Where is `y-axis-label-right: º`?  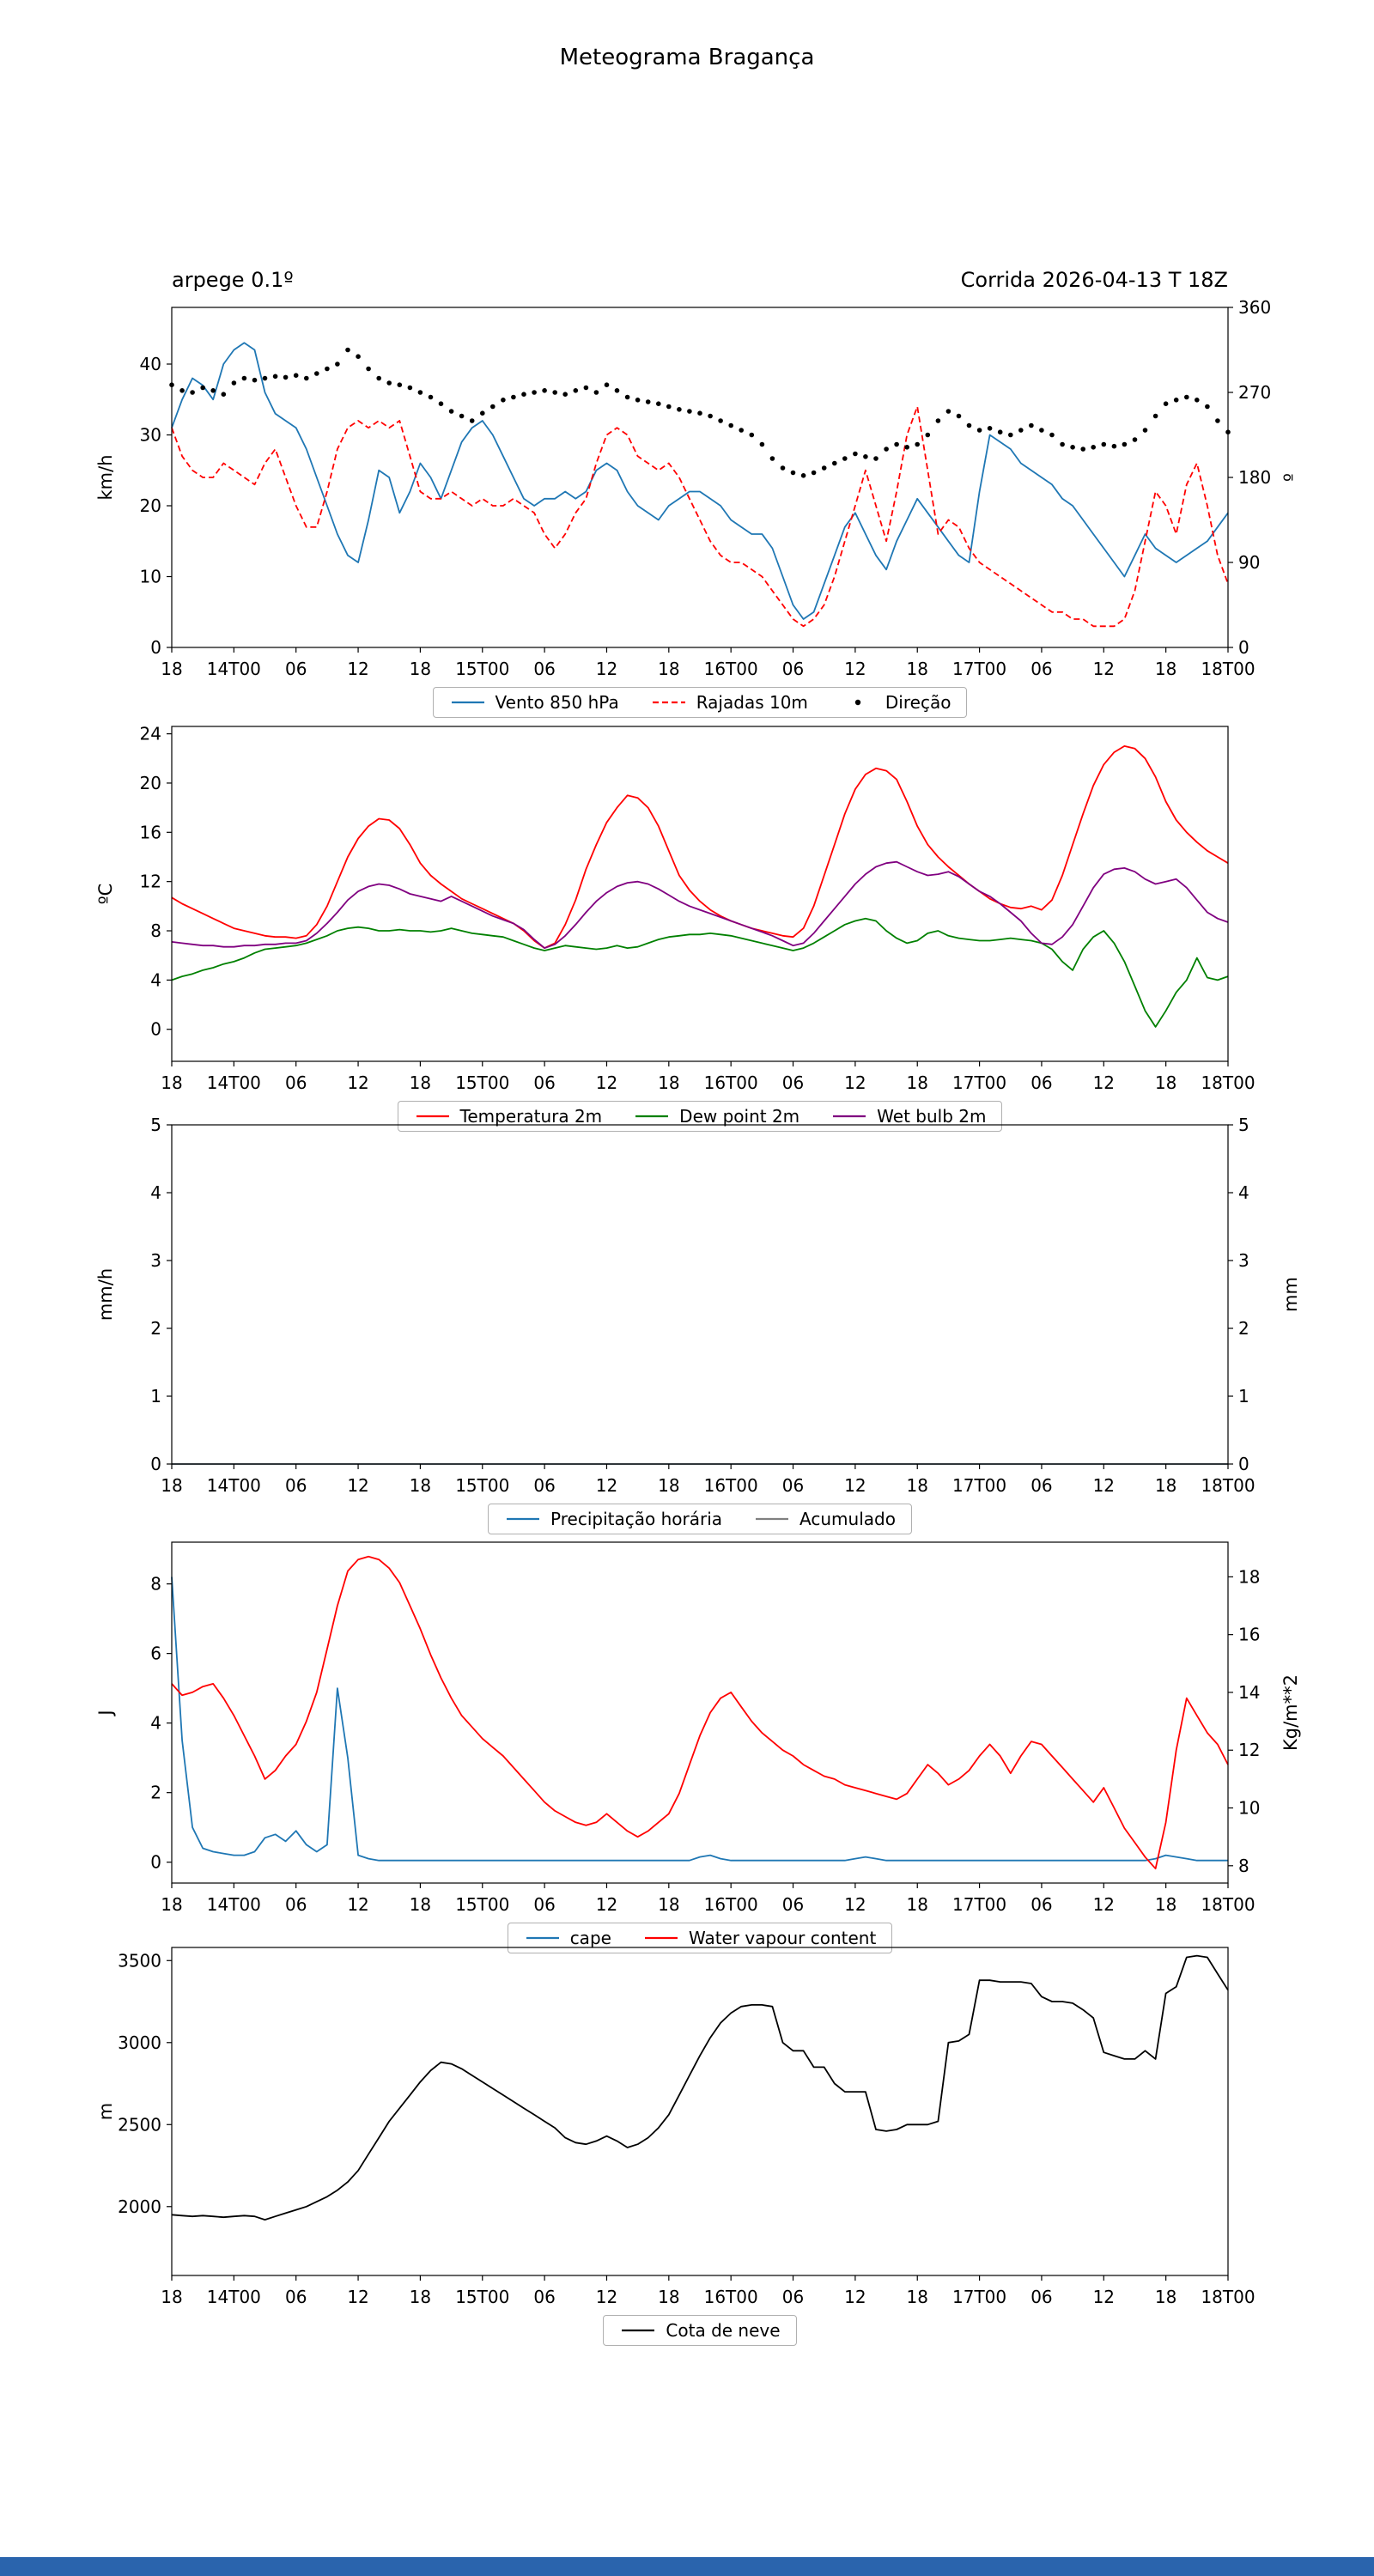 y-axis-label-right: º is located at coordinates (1290, 477).